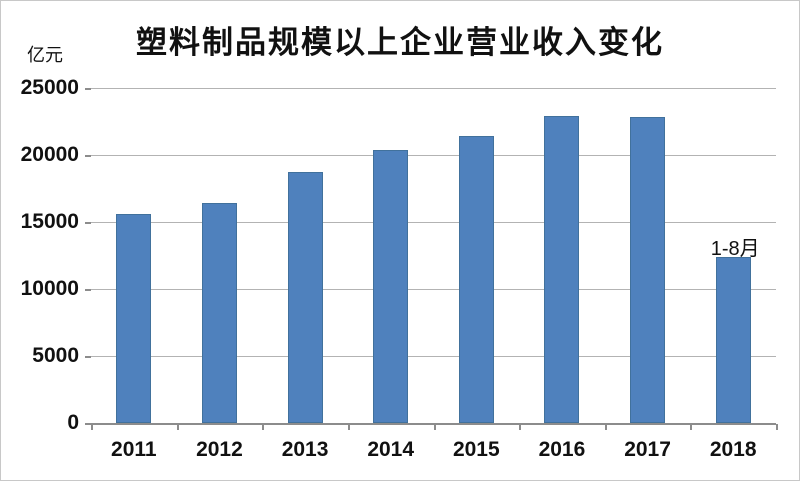 The width and height of the screenshot is (800, 481). What do you see at coordinates (400, 42) in the screenshot?
I see `chart-title: 塑料制品规模以上企业营业收入变化` at bounding box center [400, 42].